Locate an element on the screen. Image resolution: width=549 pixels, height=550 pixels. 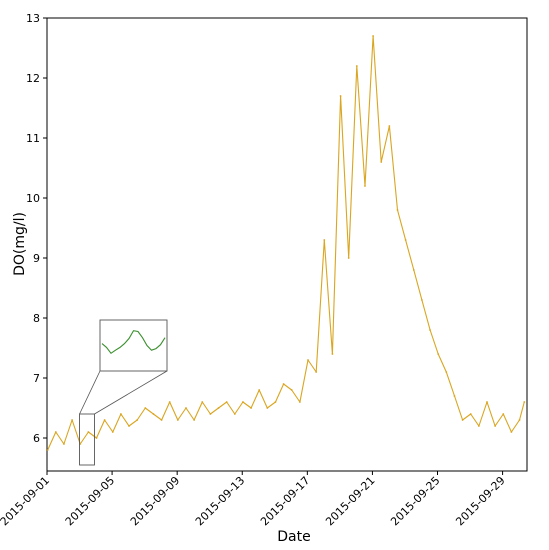
inset-panel is located at coordinates (133, 345).